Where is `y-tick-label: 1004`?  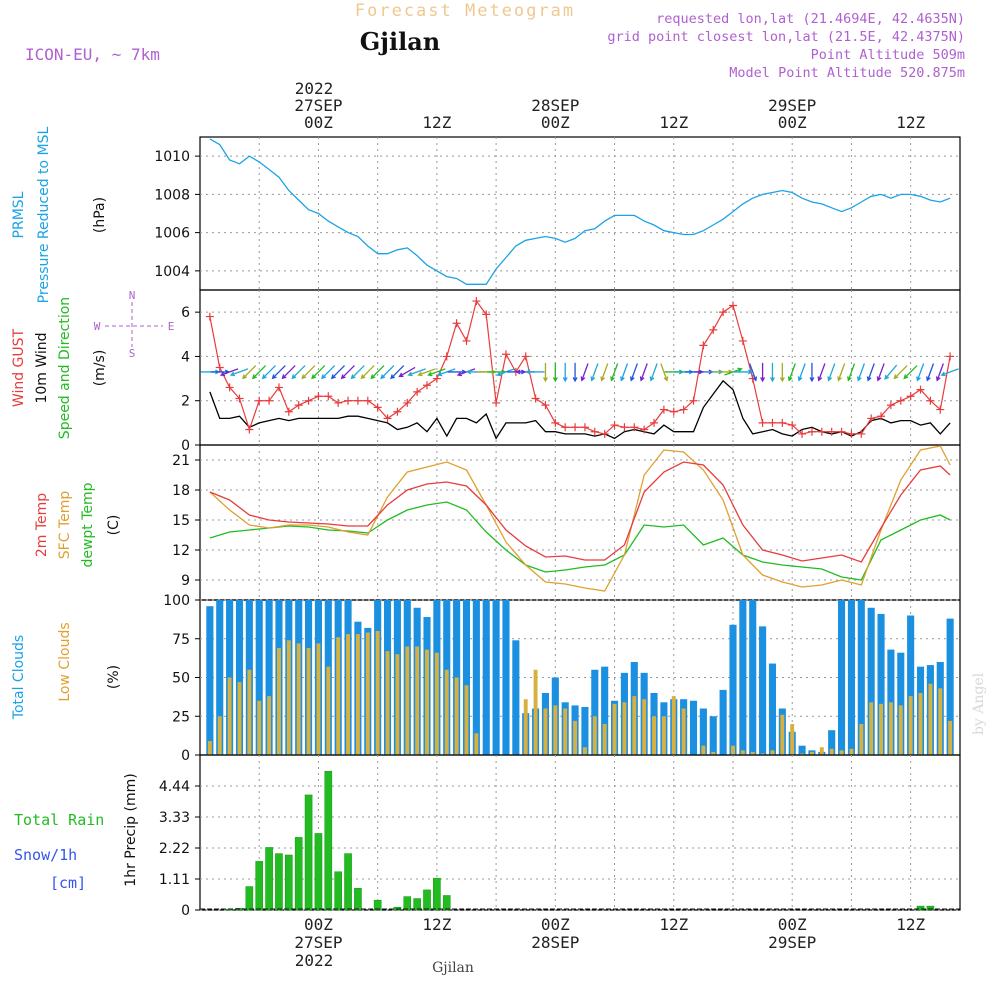 y-tick-label: 1004 is located at coordinates (172, 272).